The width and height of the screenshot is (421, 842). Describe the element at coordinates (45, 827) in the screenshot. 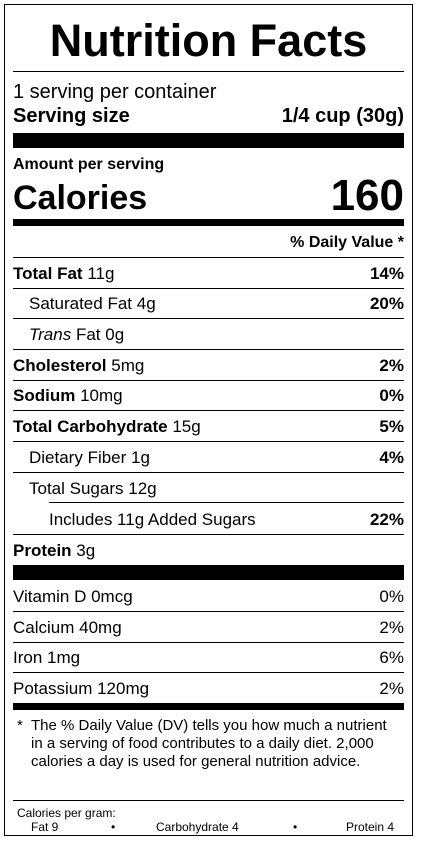

I see `cpg-fat: Fat 9` at that location.